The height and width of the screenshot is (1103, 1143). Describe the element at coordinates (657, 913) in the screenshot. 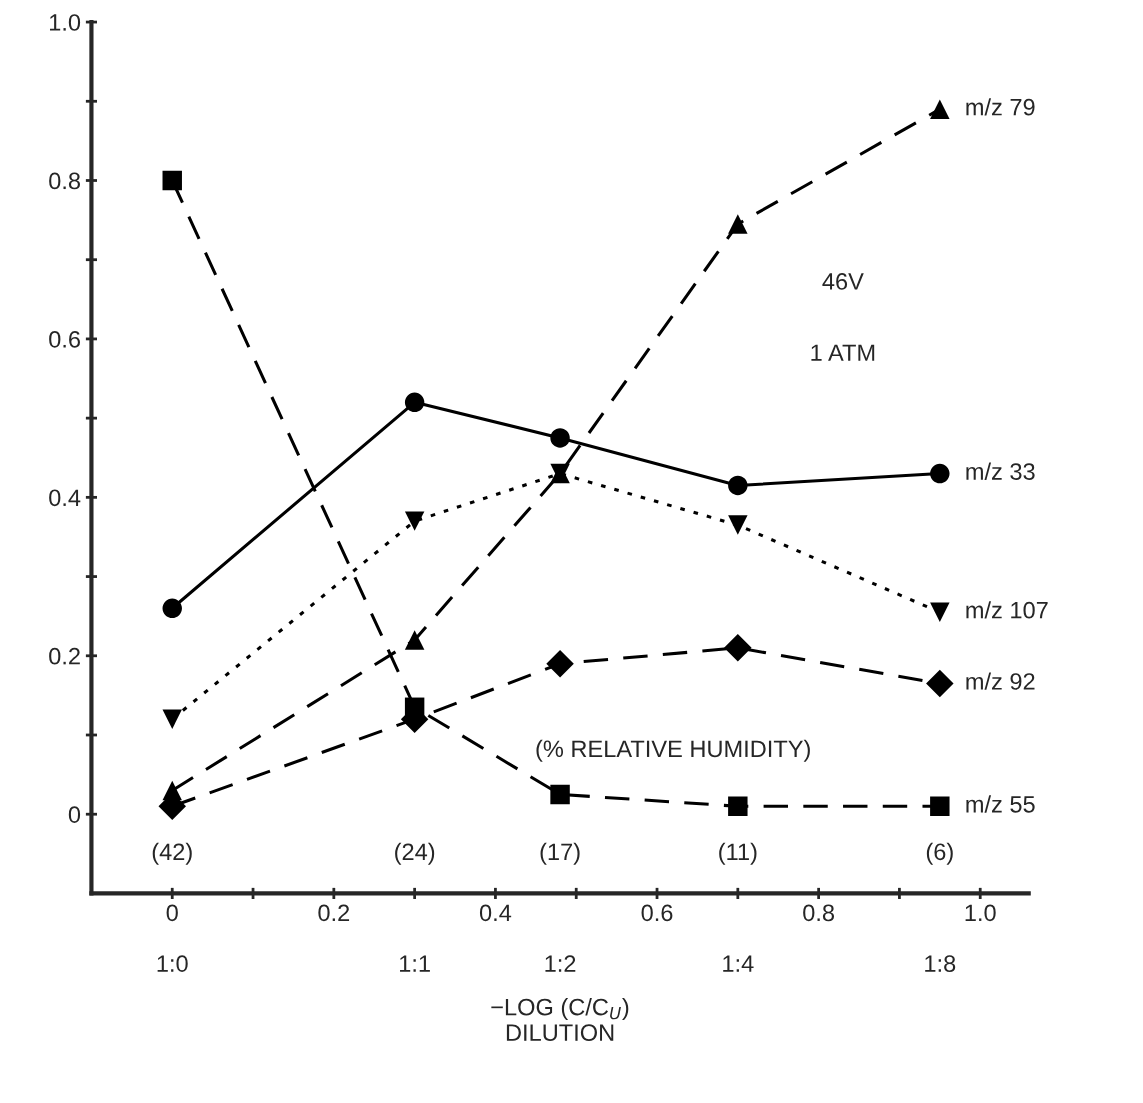

I see `x-tick-label: 0.6` at that location.